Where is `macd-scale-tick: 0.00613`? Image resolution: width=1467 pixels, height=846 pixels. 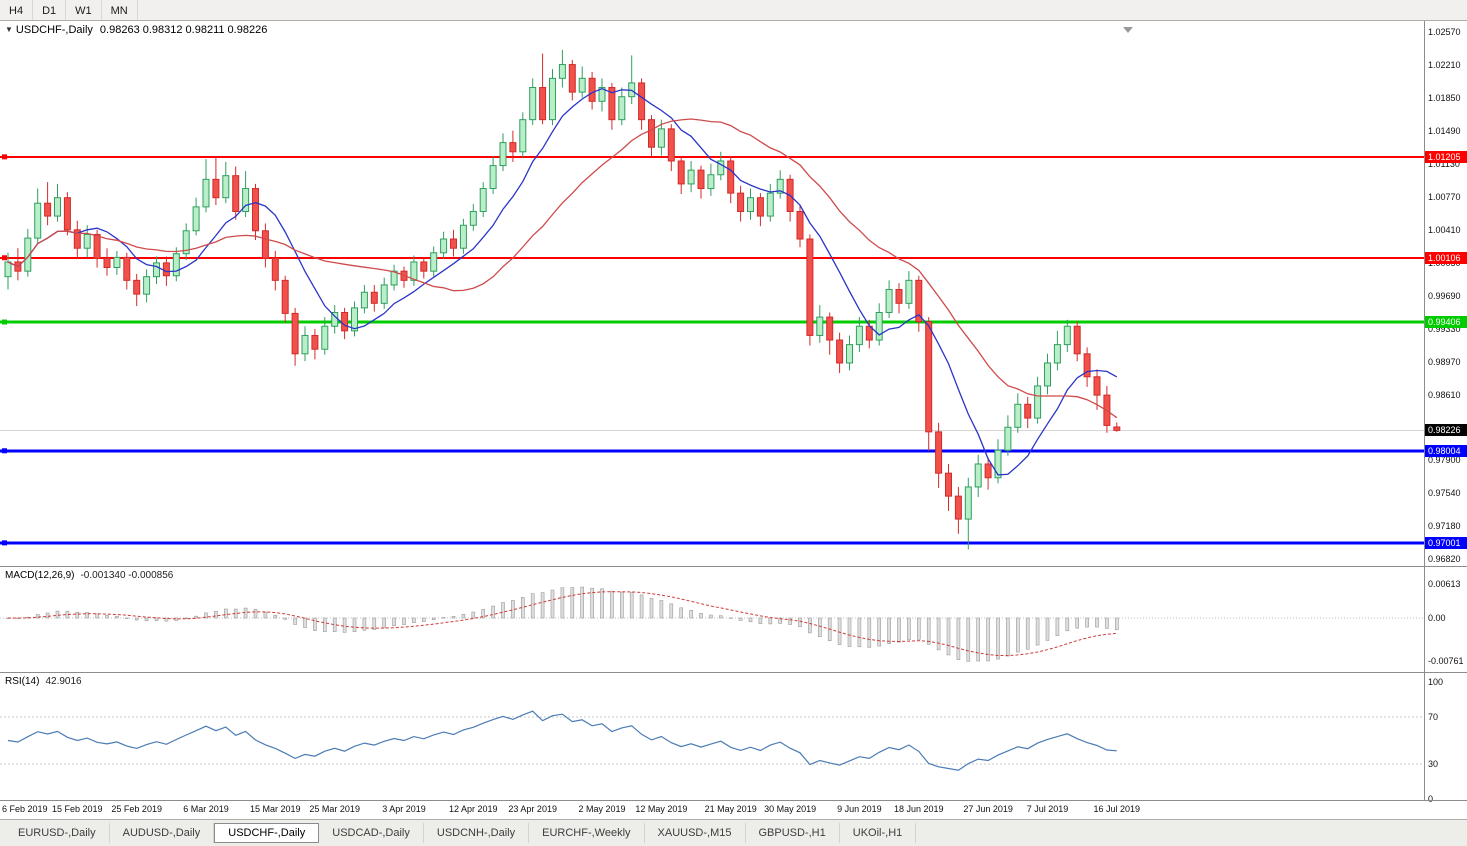 macd-scale-tick: 0.00613 is located at coordinates (1444, 583).